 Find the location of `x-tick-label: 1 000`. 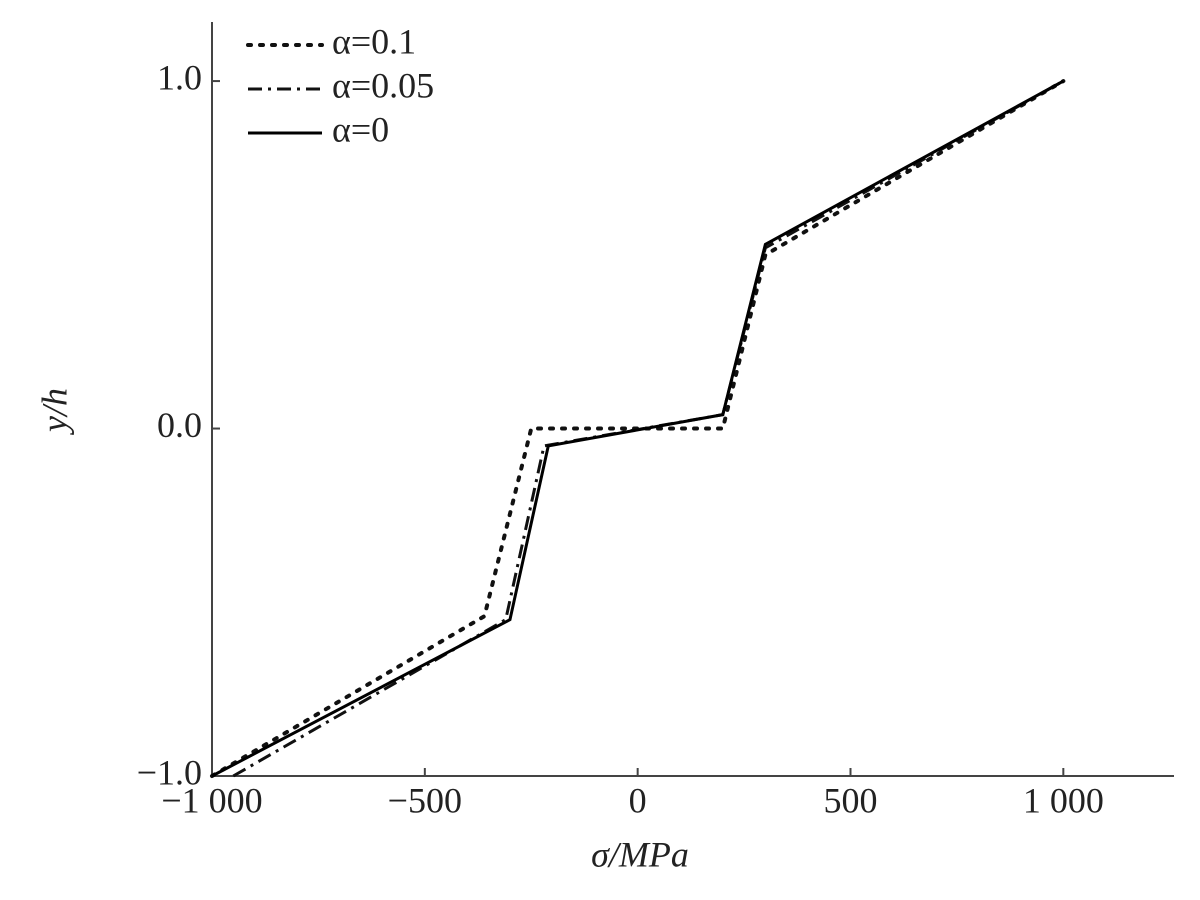

x-tick-label: 1 000 is located at coordinates (1063, 800).